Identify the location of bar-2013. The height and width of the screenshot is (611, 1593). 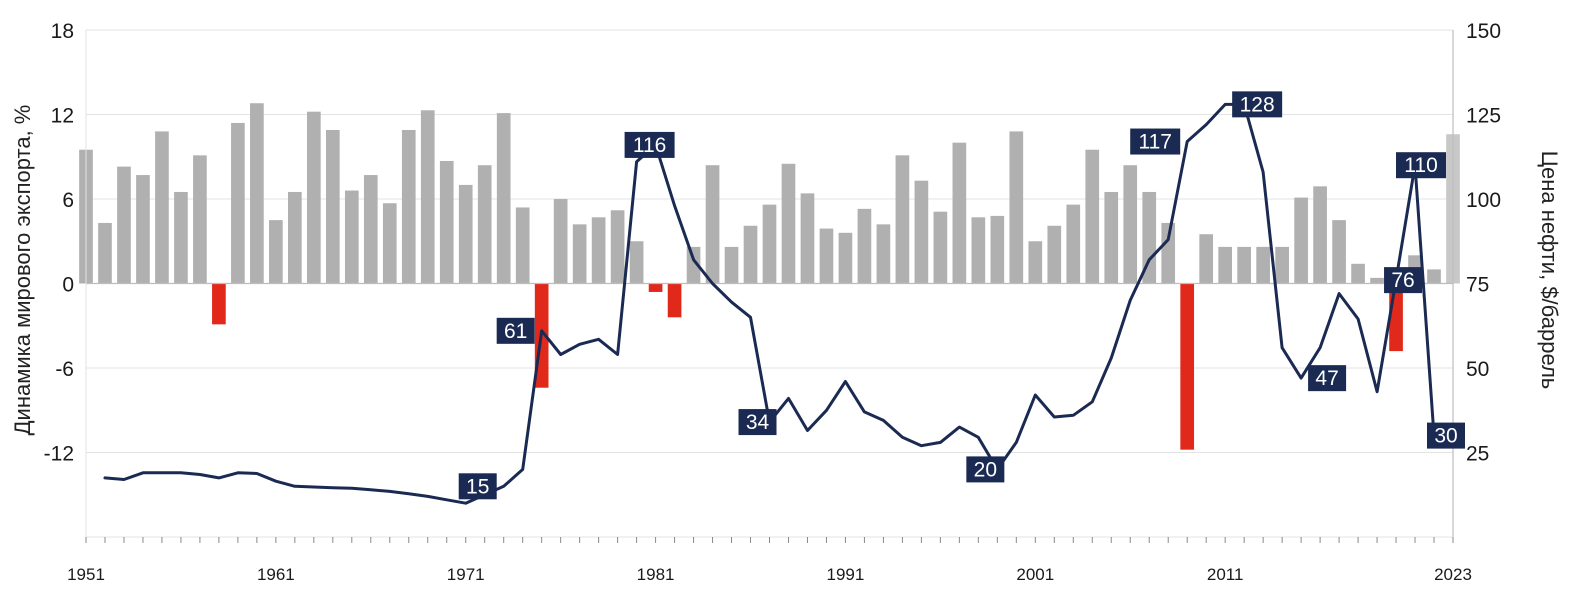
(1263, 265).